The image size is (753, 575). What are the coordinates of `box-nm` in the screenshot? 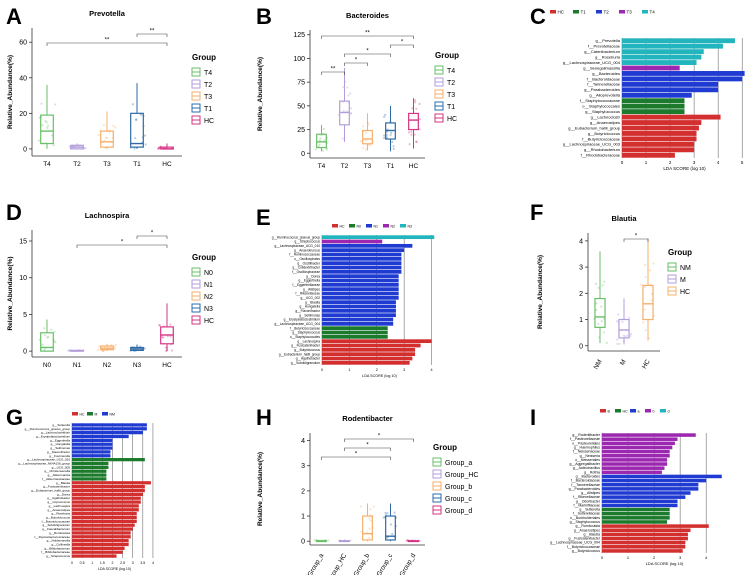 It's located at (600, 313).